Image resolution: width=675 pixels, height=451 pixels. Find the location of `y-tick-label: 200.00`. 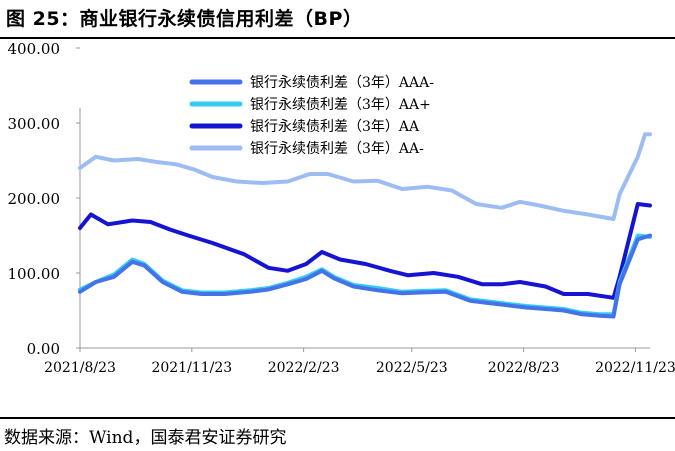

y-tick-label: 200.00 is located at coordinates (34, 199).